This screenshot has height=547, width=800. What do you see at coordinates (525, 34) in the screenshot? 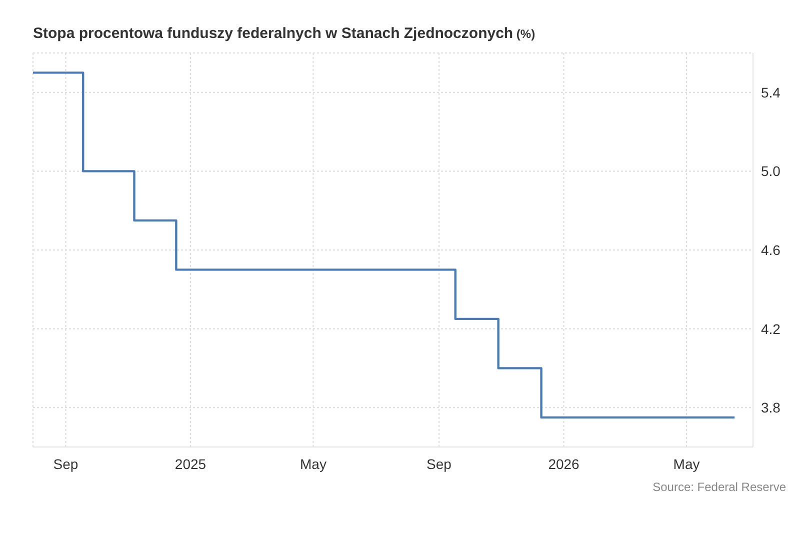
I see `y-axis-title: (%)` at bounding box center [525, 34].